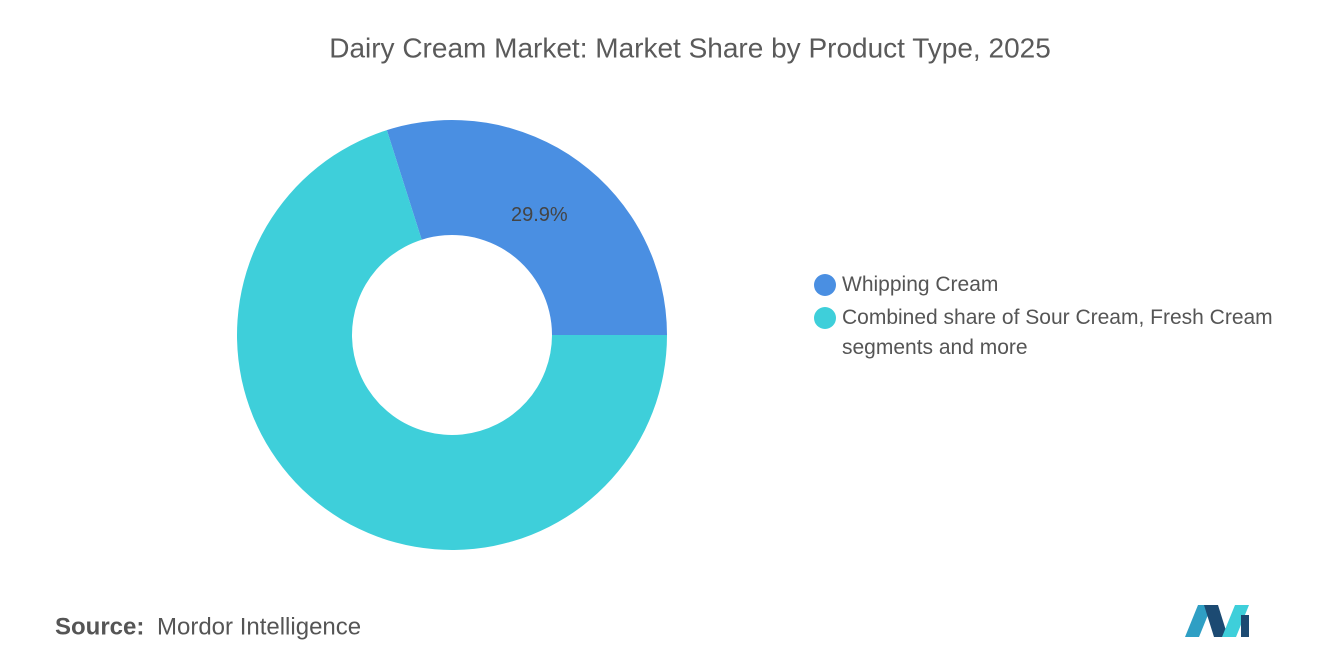 The image size is (1320, 665). I want to click on legend-label: Whipping Cream, so click(920, 284).